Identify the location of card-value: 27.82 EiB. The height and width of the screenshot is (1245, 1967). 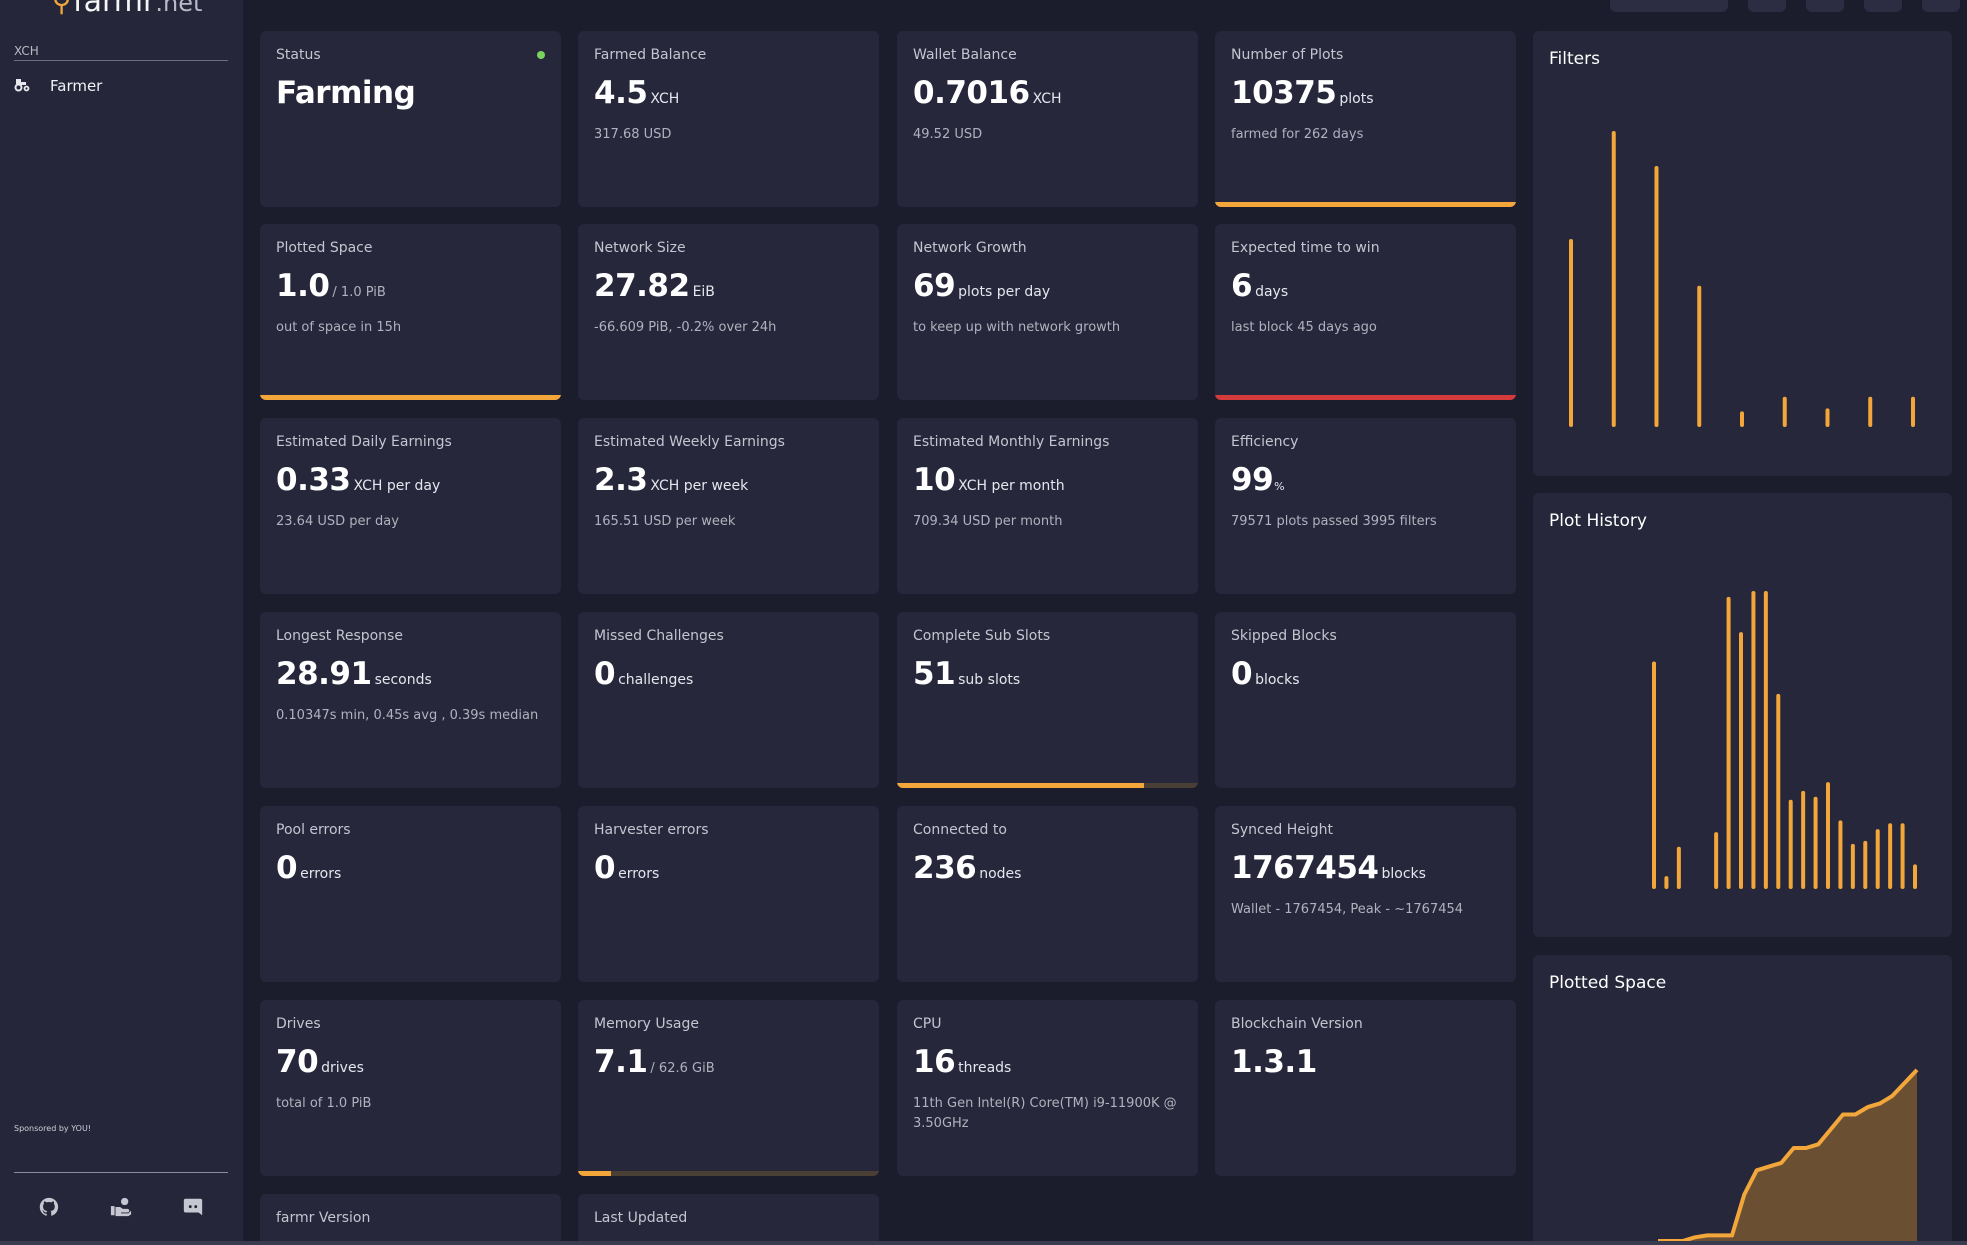
(654, 286).